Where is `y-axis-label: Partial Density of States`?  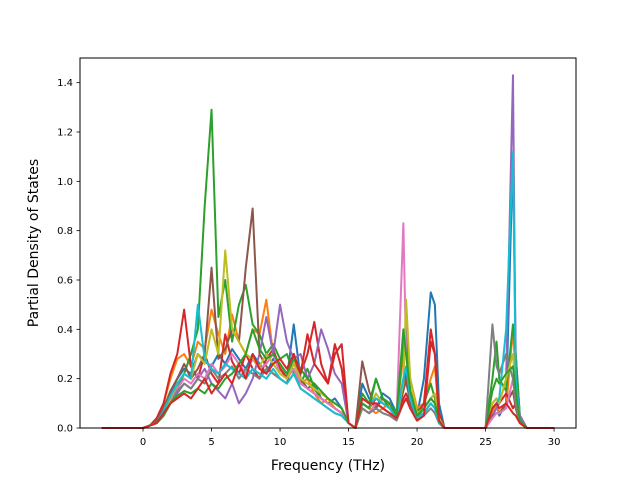
y-axis-label: Partial Density of States is located at coordinates (34, 243).